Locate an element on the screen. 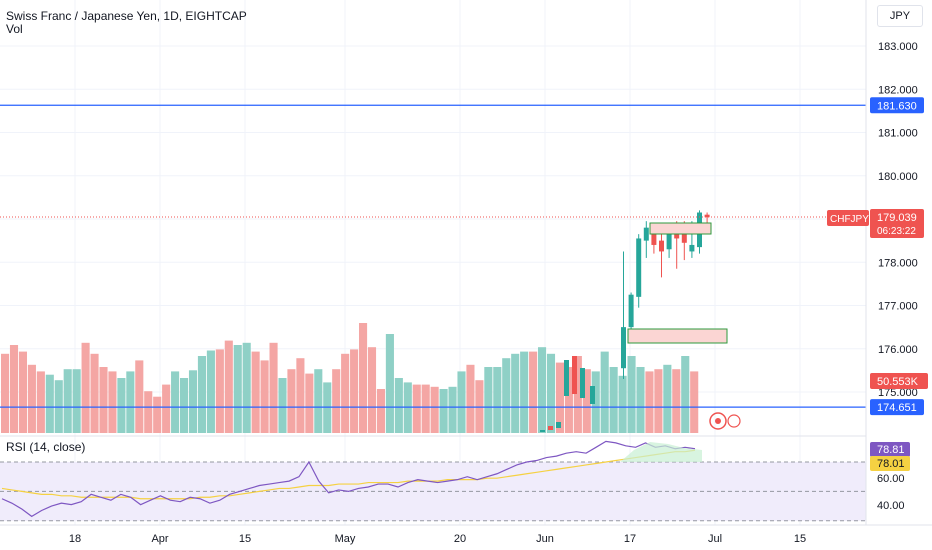 The width and height of the screenshot is (932, 550). time-tick-label: 20 is located at coordinates (460, 539).